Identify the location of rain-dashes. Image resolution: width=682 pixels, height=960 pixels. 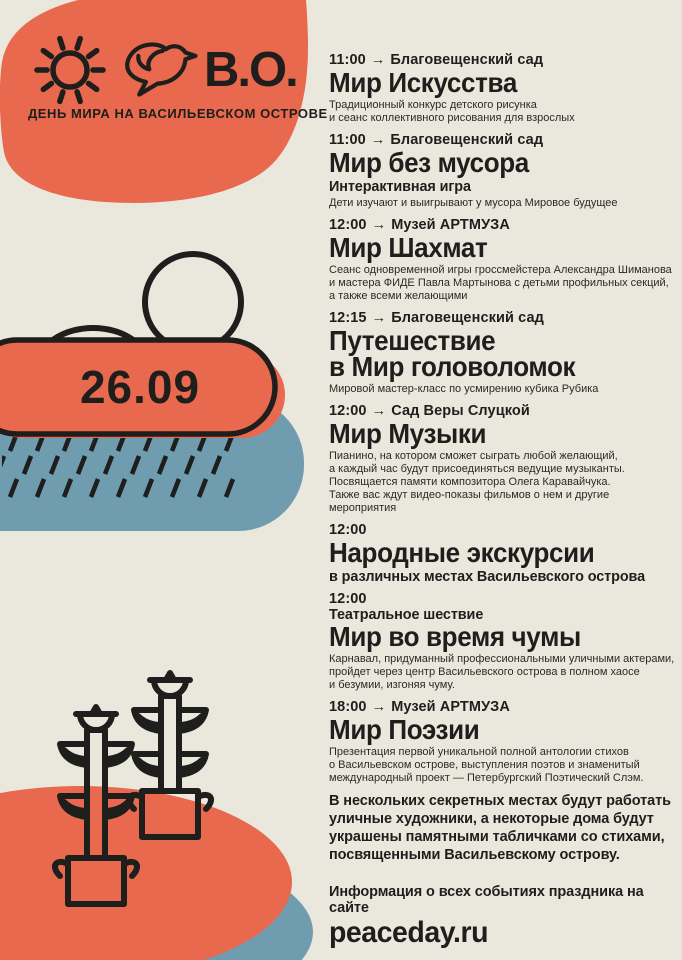
(120, 467).